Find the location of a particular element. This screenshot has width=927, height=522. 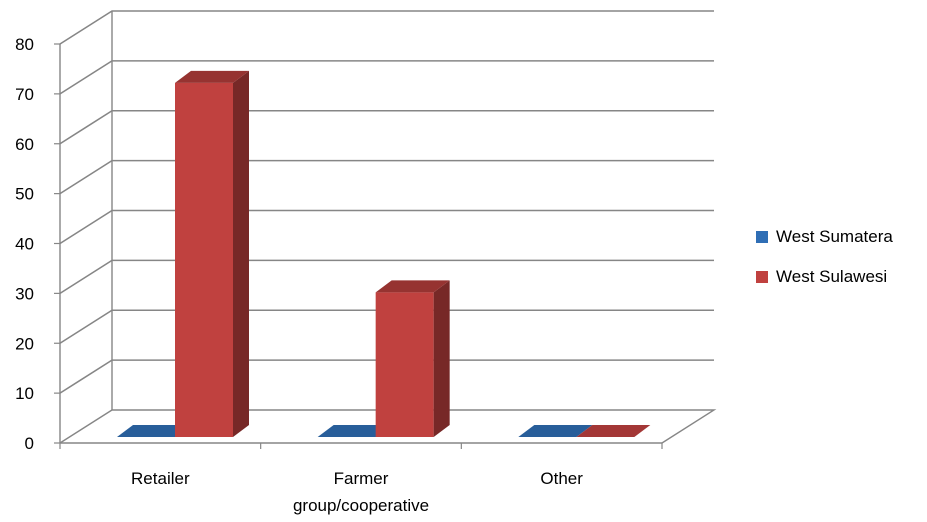

legend-label-west-sulawesi: West Sulawesi is located at coordinates (832, 276).